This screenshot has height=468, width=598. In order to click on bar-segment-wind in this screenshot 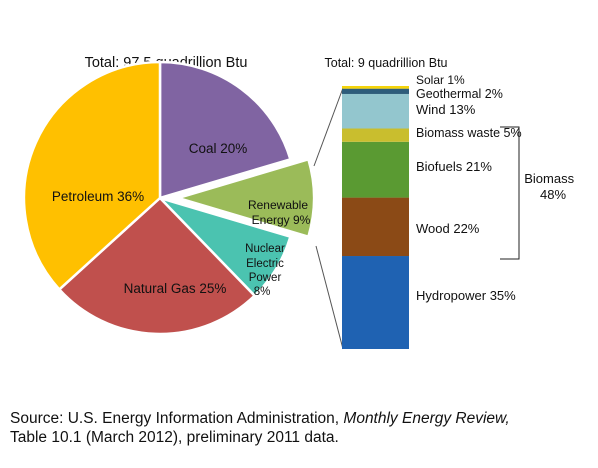, I will do `click(375, 111)`.